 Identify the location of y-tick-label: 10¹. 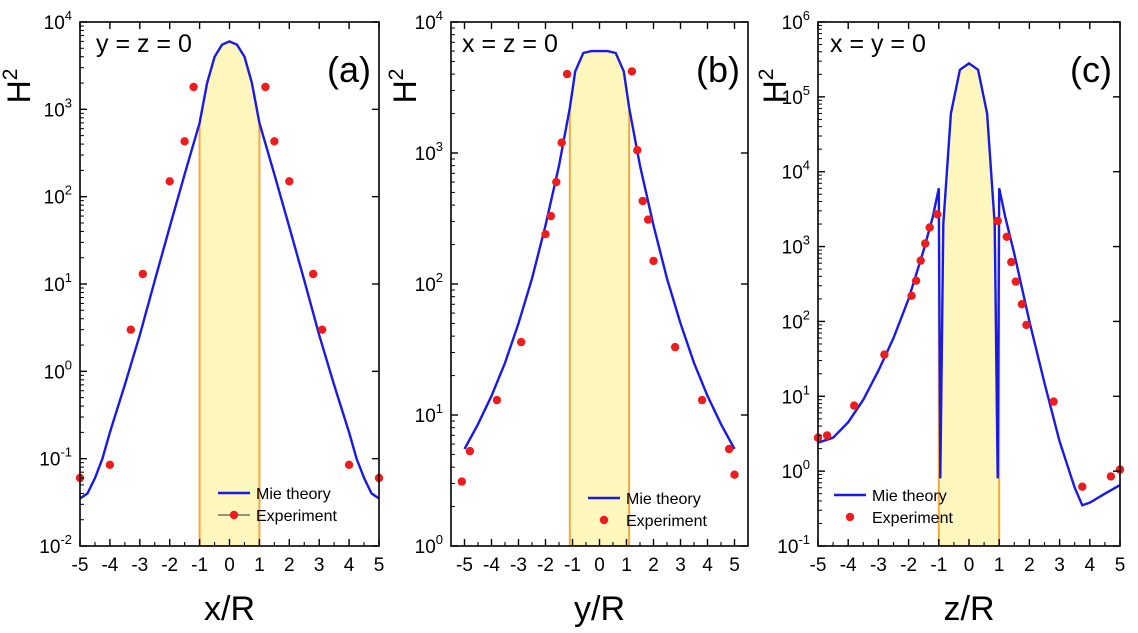
(796, 395).